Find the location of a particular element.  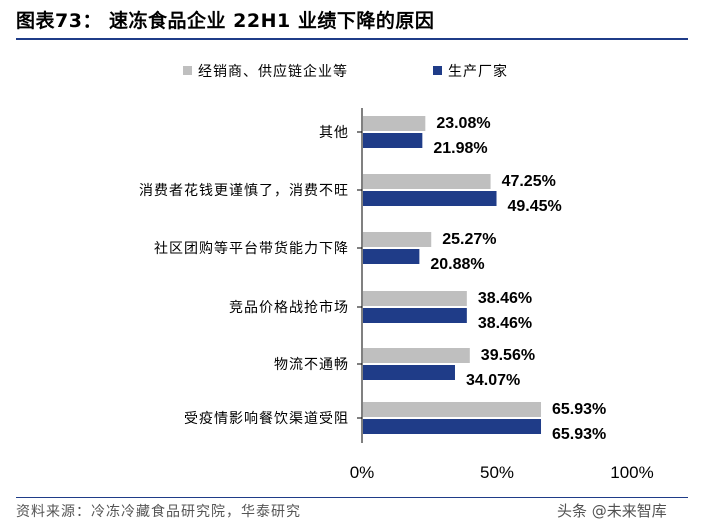

value-label: 49.45% is located at coordinates (535, 206).